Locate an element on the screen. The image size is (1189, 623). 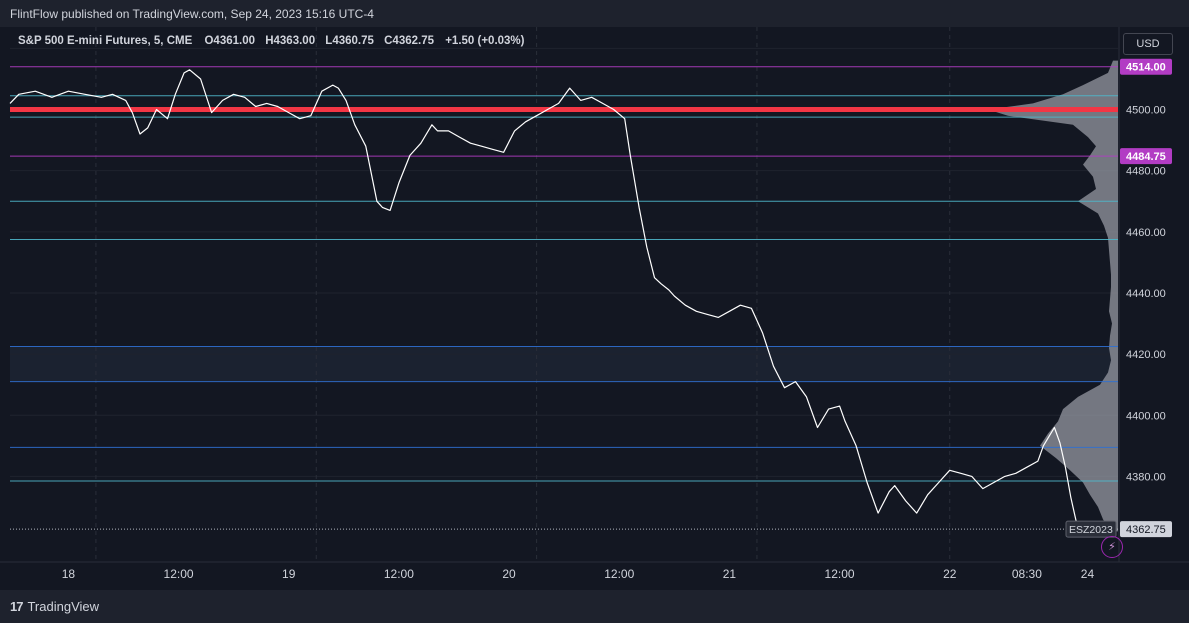
shaded-band is located at coordinates (564, 364).